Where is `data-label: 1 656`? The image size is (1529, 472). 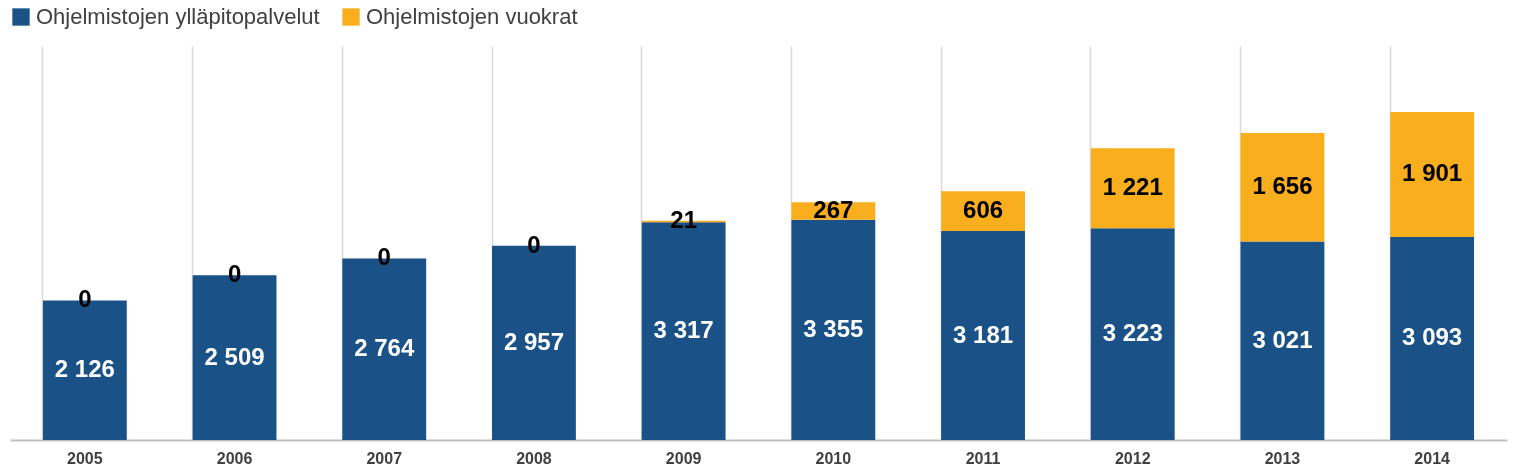
data-label: 1 656 is located at coordinates (1282, 186).